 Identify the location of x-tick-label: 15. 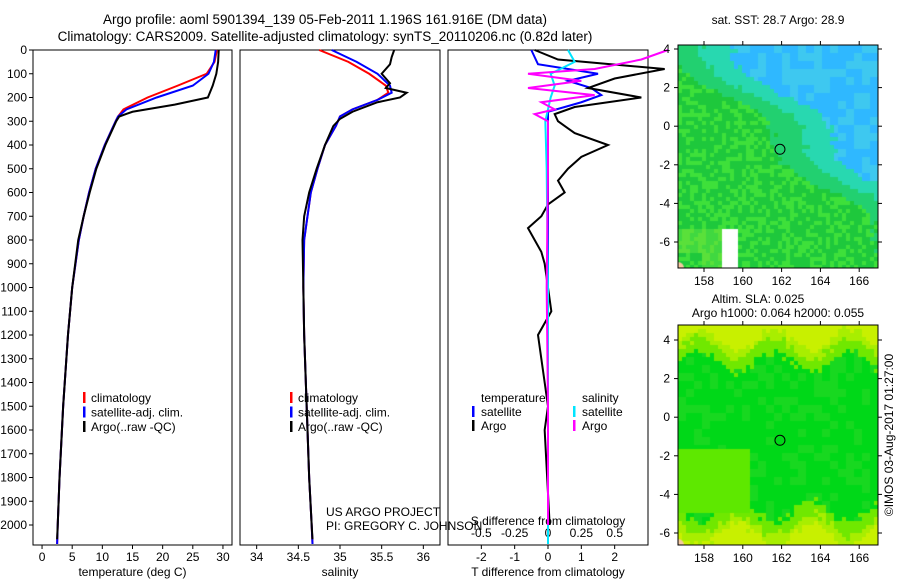
(133, 557).